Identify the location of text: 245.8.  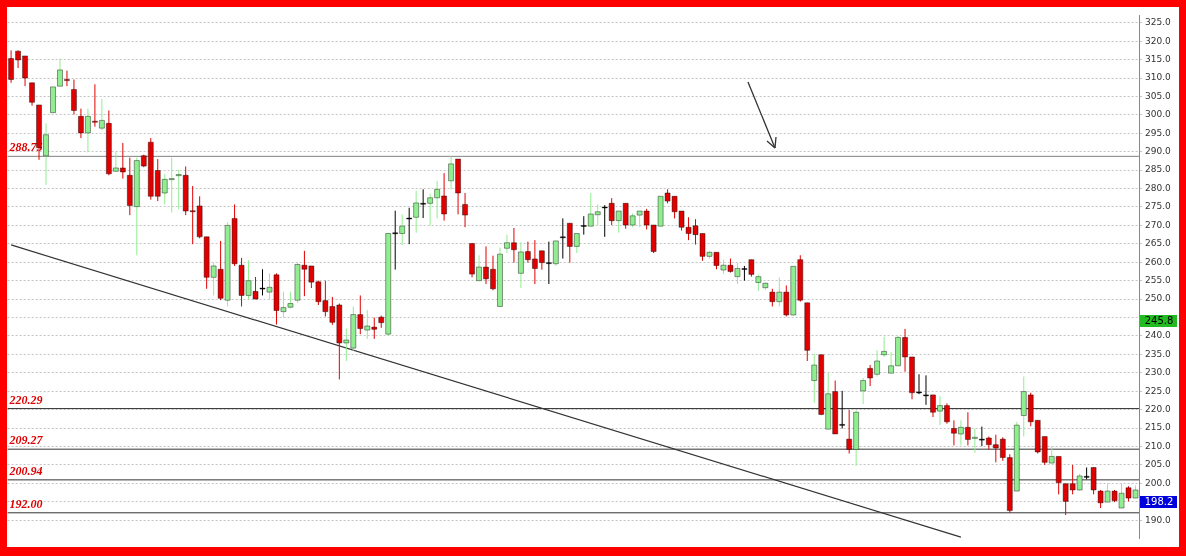
(1159, 320).